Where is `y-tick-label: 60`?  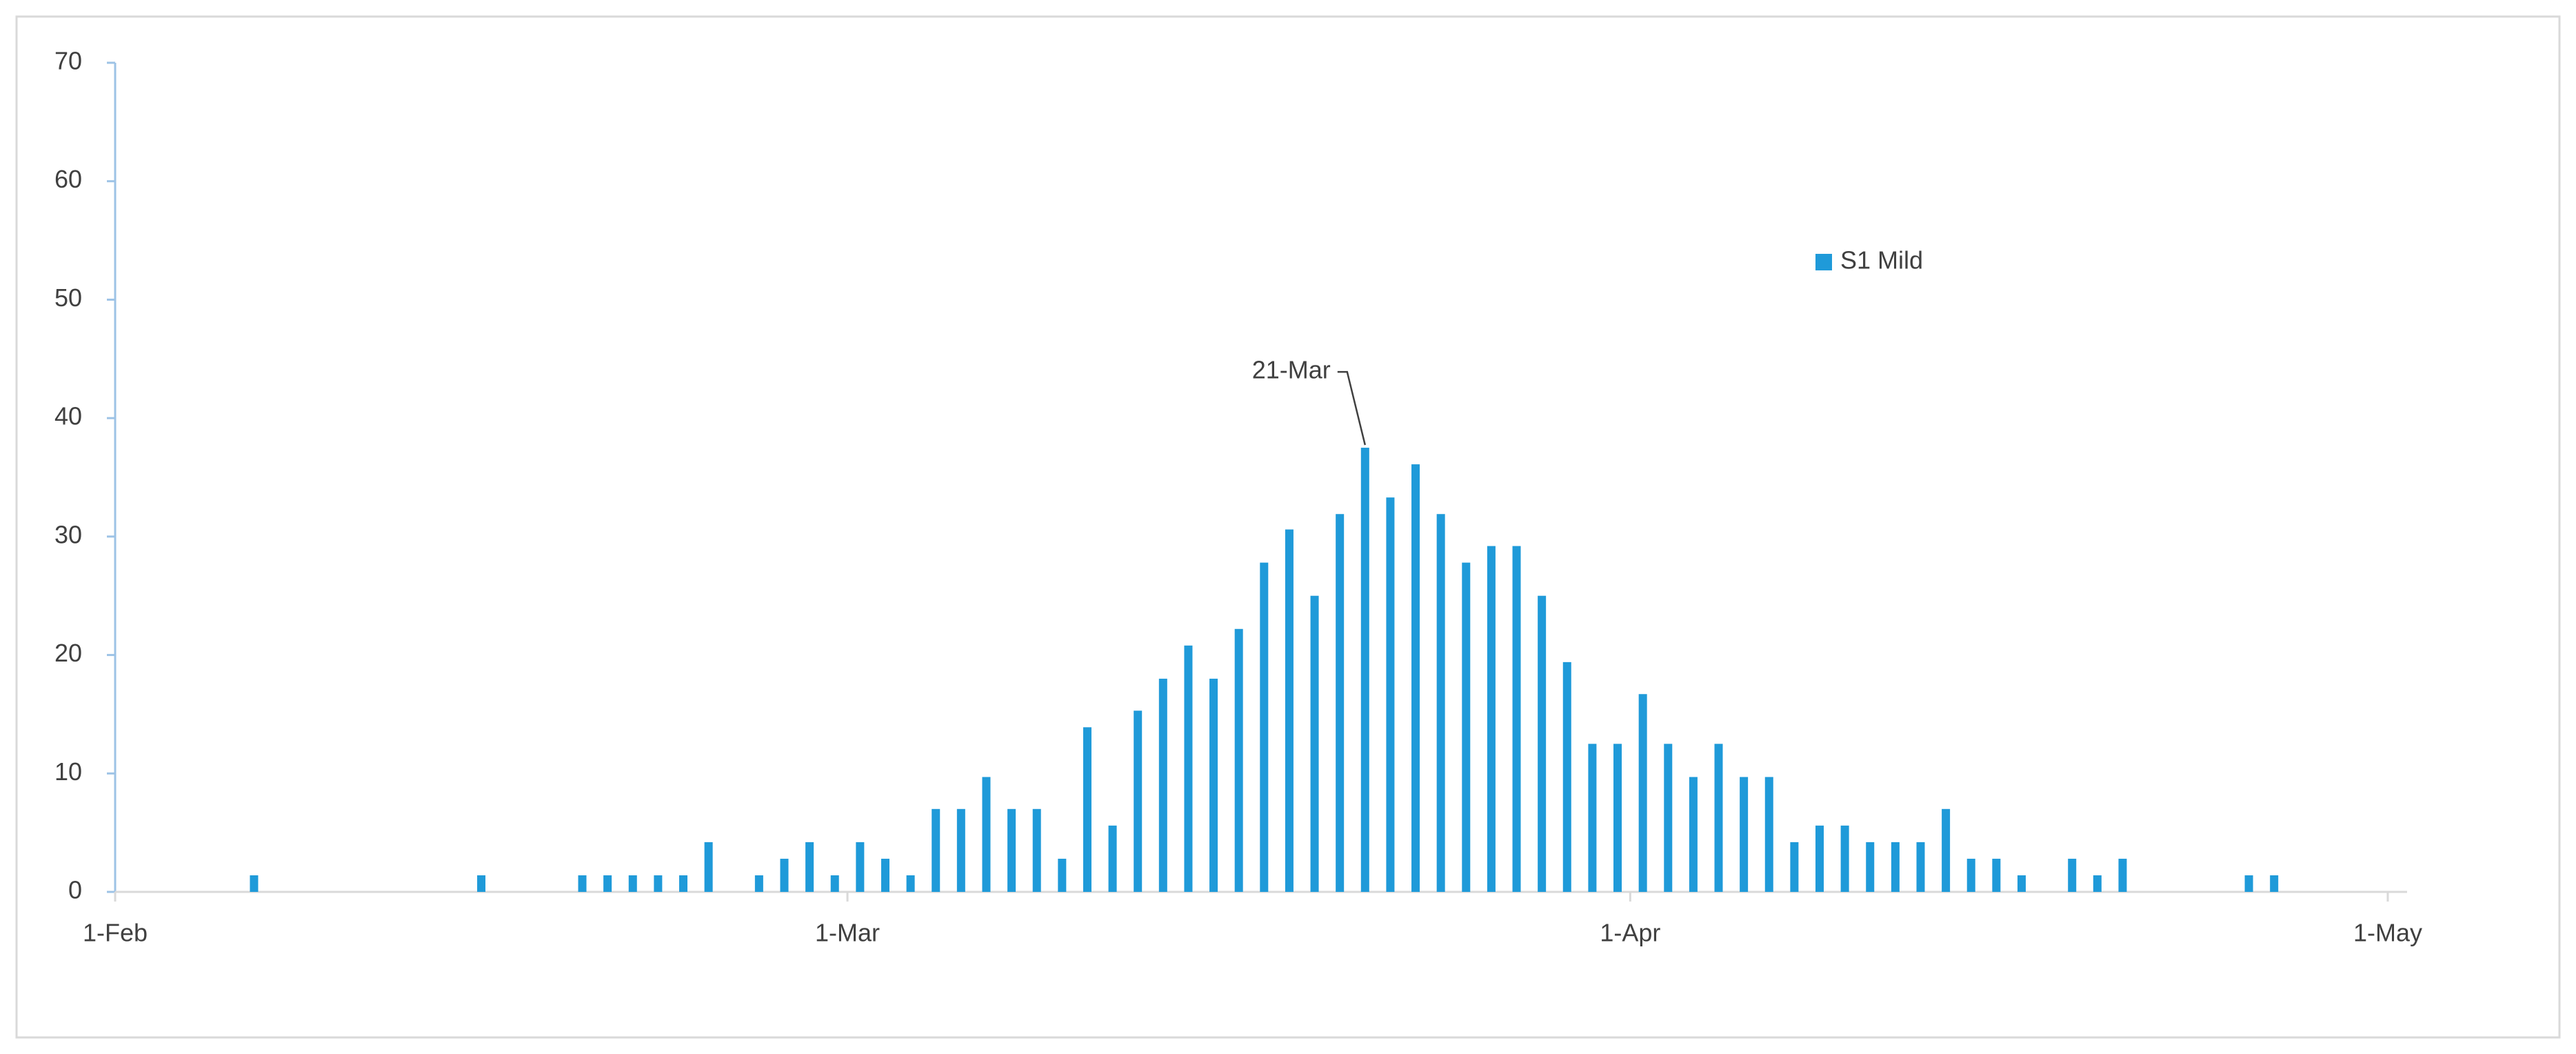
y-tick-label: 60 is located at coordinates (68, 179).